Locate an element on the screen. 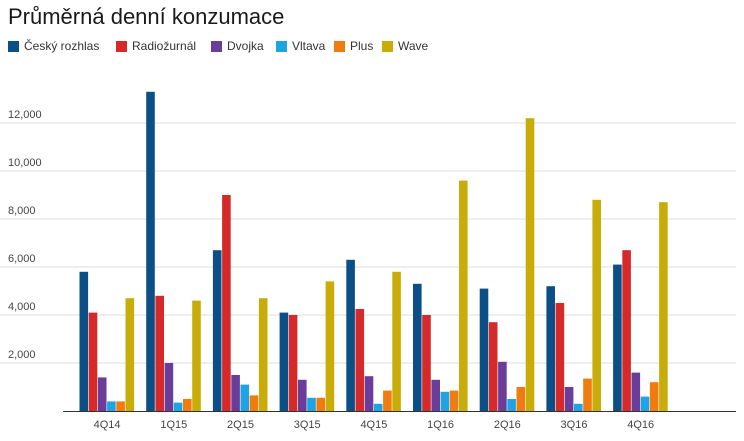 Image resolution: width=744 pixels, height=441 pixels. y-tick-label: 8,000 is located at coordinates (22, 211).